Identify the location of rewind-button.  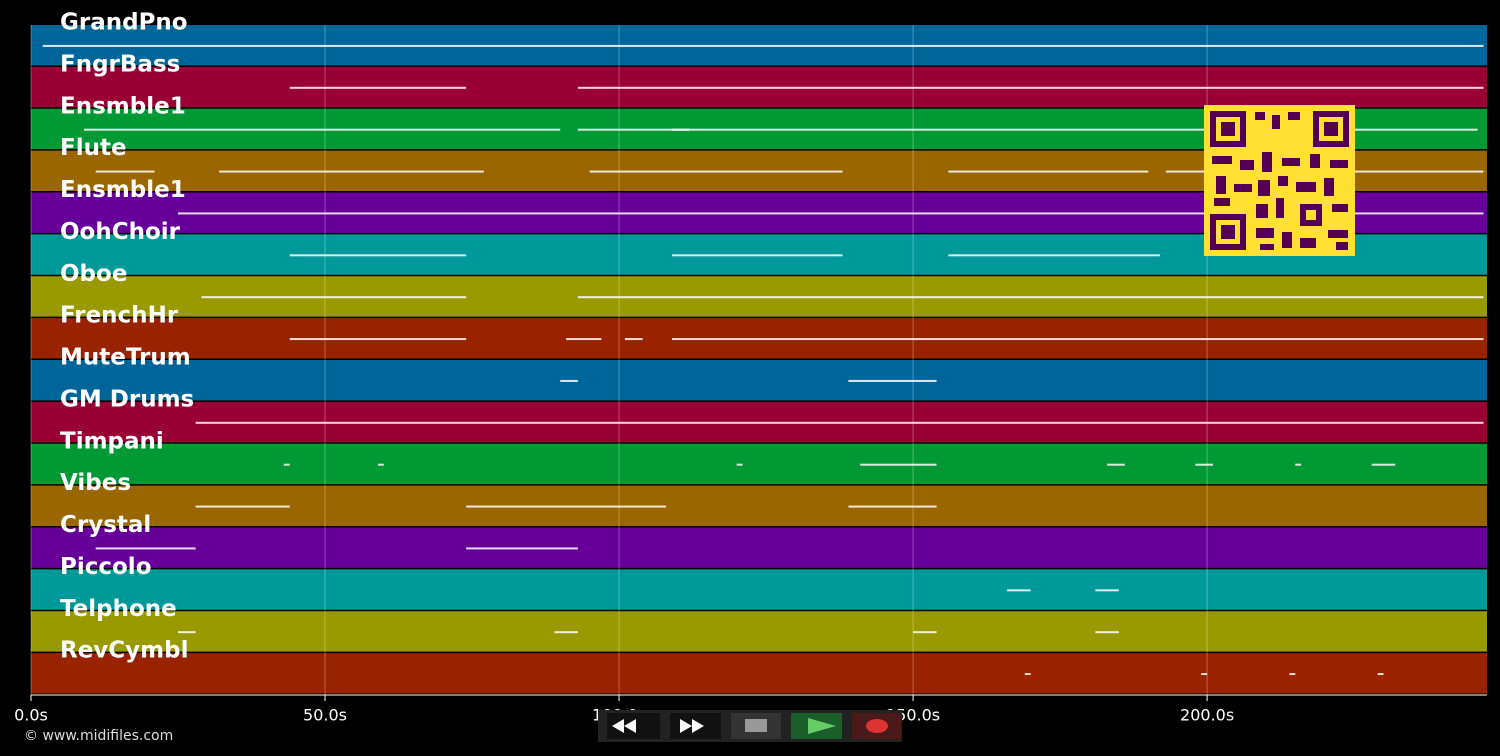
(633, 726).